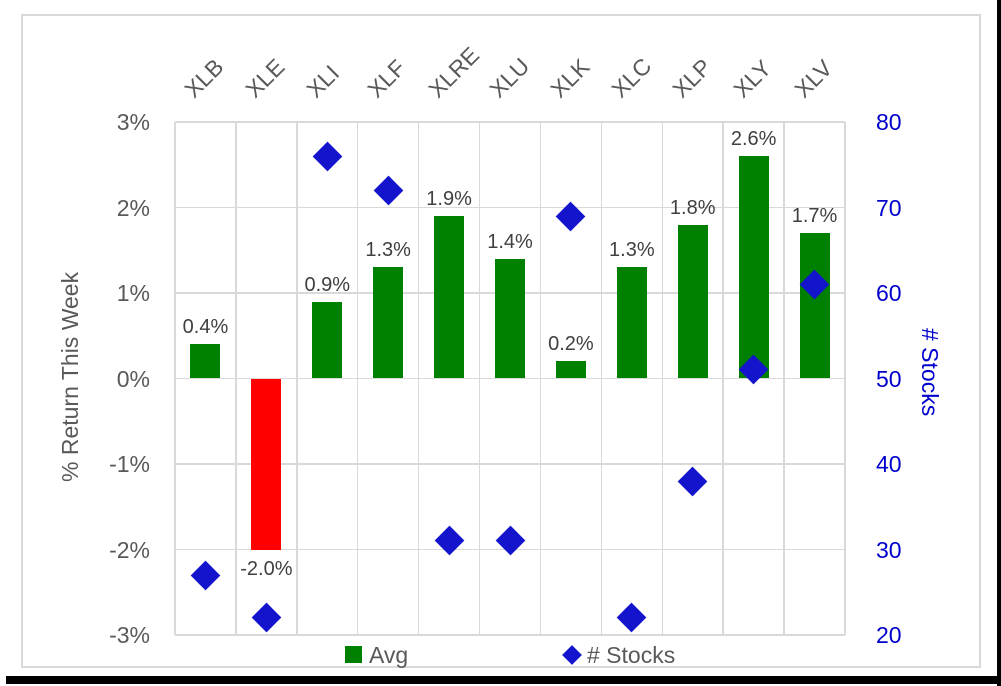 This screenshot has height=686, width=1001. Describe the element at coordinates (889, 635) in the screenshot. I see `right-axis-tick: 20` at that location.